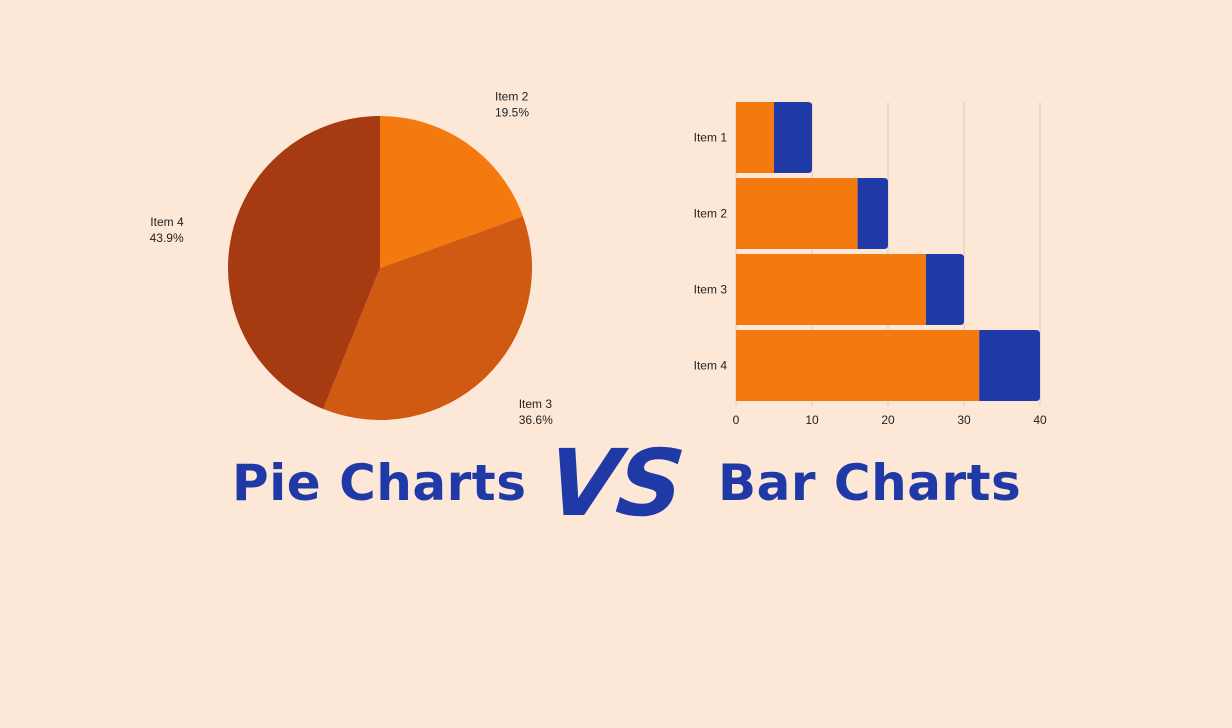 This screenshot has height=728, width=1232. I want to click on y-category-label: Item 1, so click(711, 138).